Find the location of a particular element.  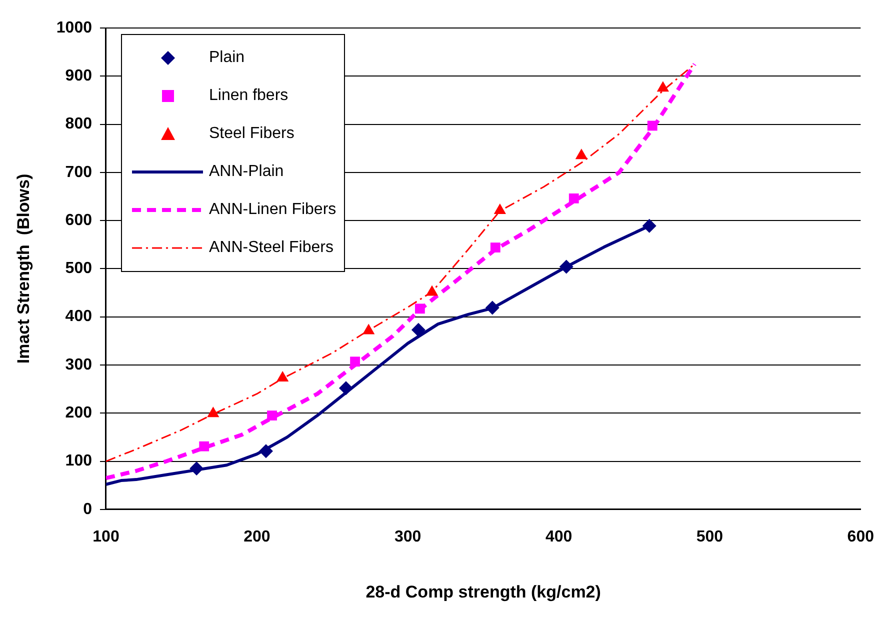

y-tick-label: 0 is located at coordinates (87, 509).